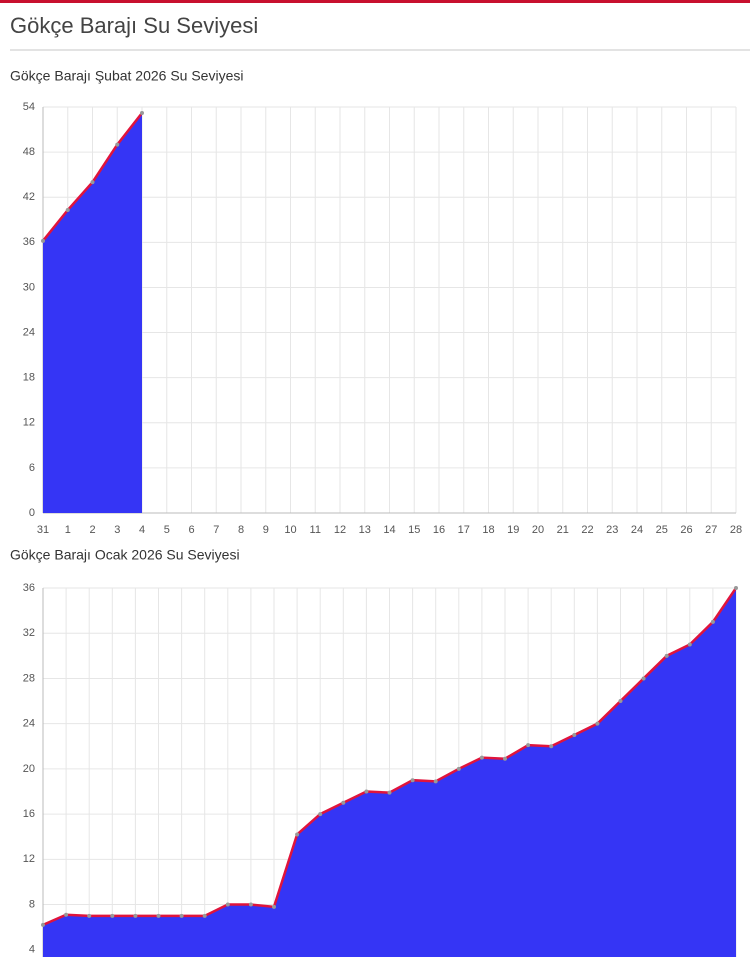 This screenshot has width=750, height=957. What do you see at coordinates (29, 107) in the screenshot?
I see `y-tick-label: 54` at bounding box center [29, 107].